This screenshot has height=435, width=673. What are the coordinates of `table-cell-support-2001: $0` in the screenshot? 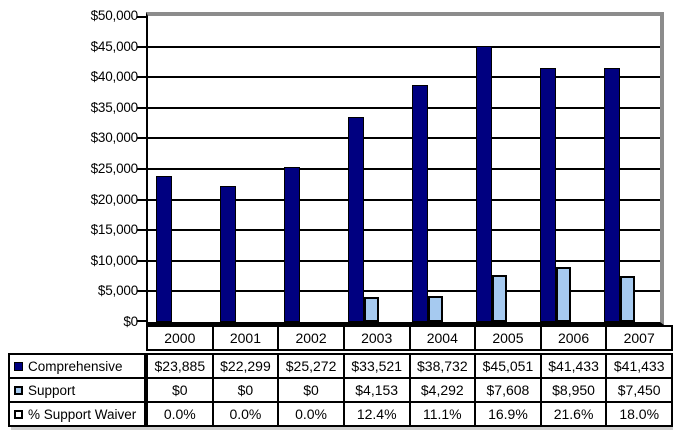 It's located at (245, 390).